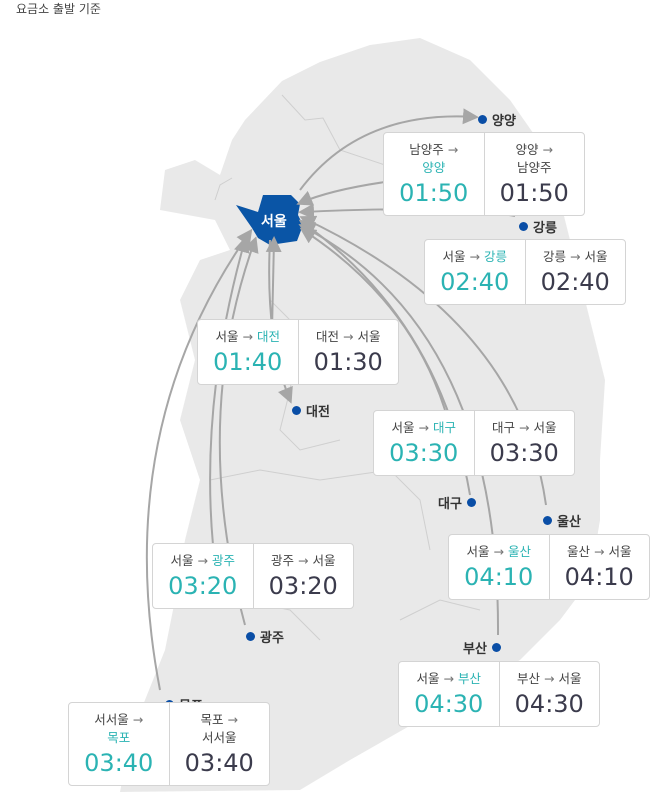 Image resolution: width=659 pixels, height=792 pixels. I want to click on travel-time-card: 서울 → 대구 03:30 대구 → 서울 03:30, so click(474, 443).